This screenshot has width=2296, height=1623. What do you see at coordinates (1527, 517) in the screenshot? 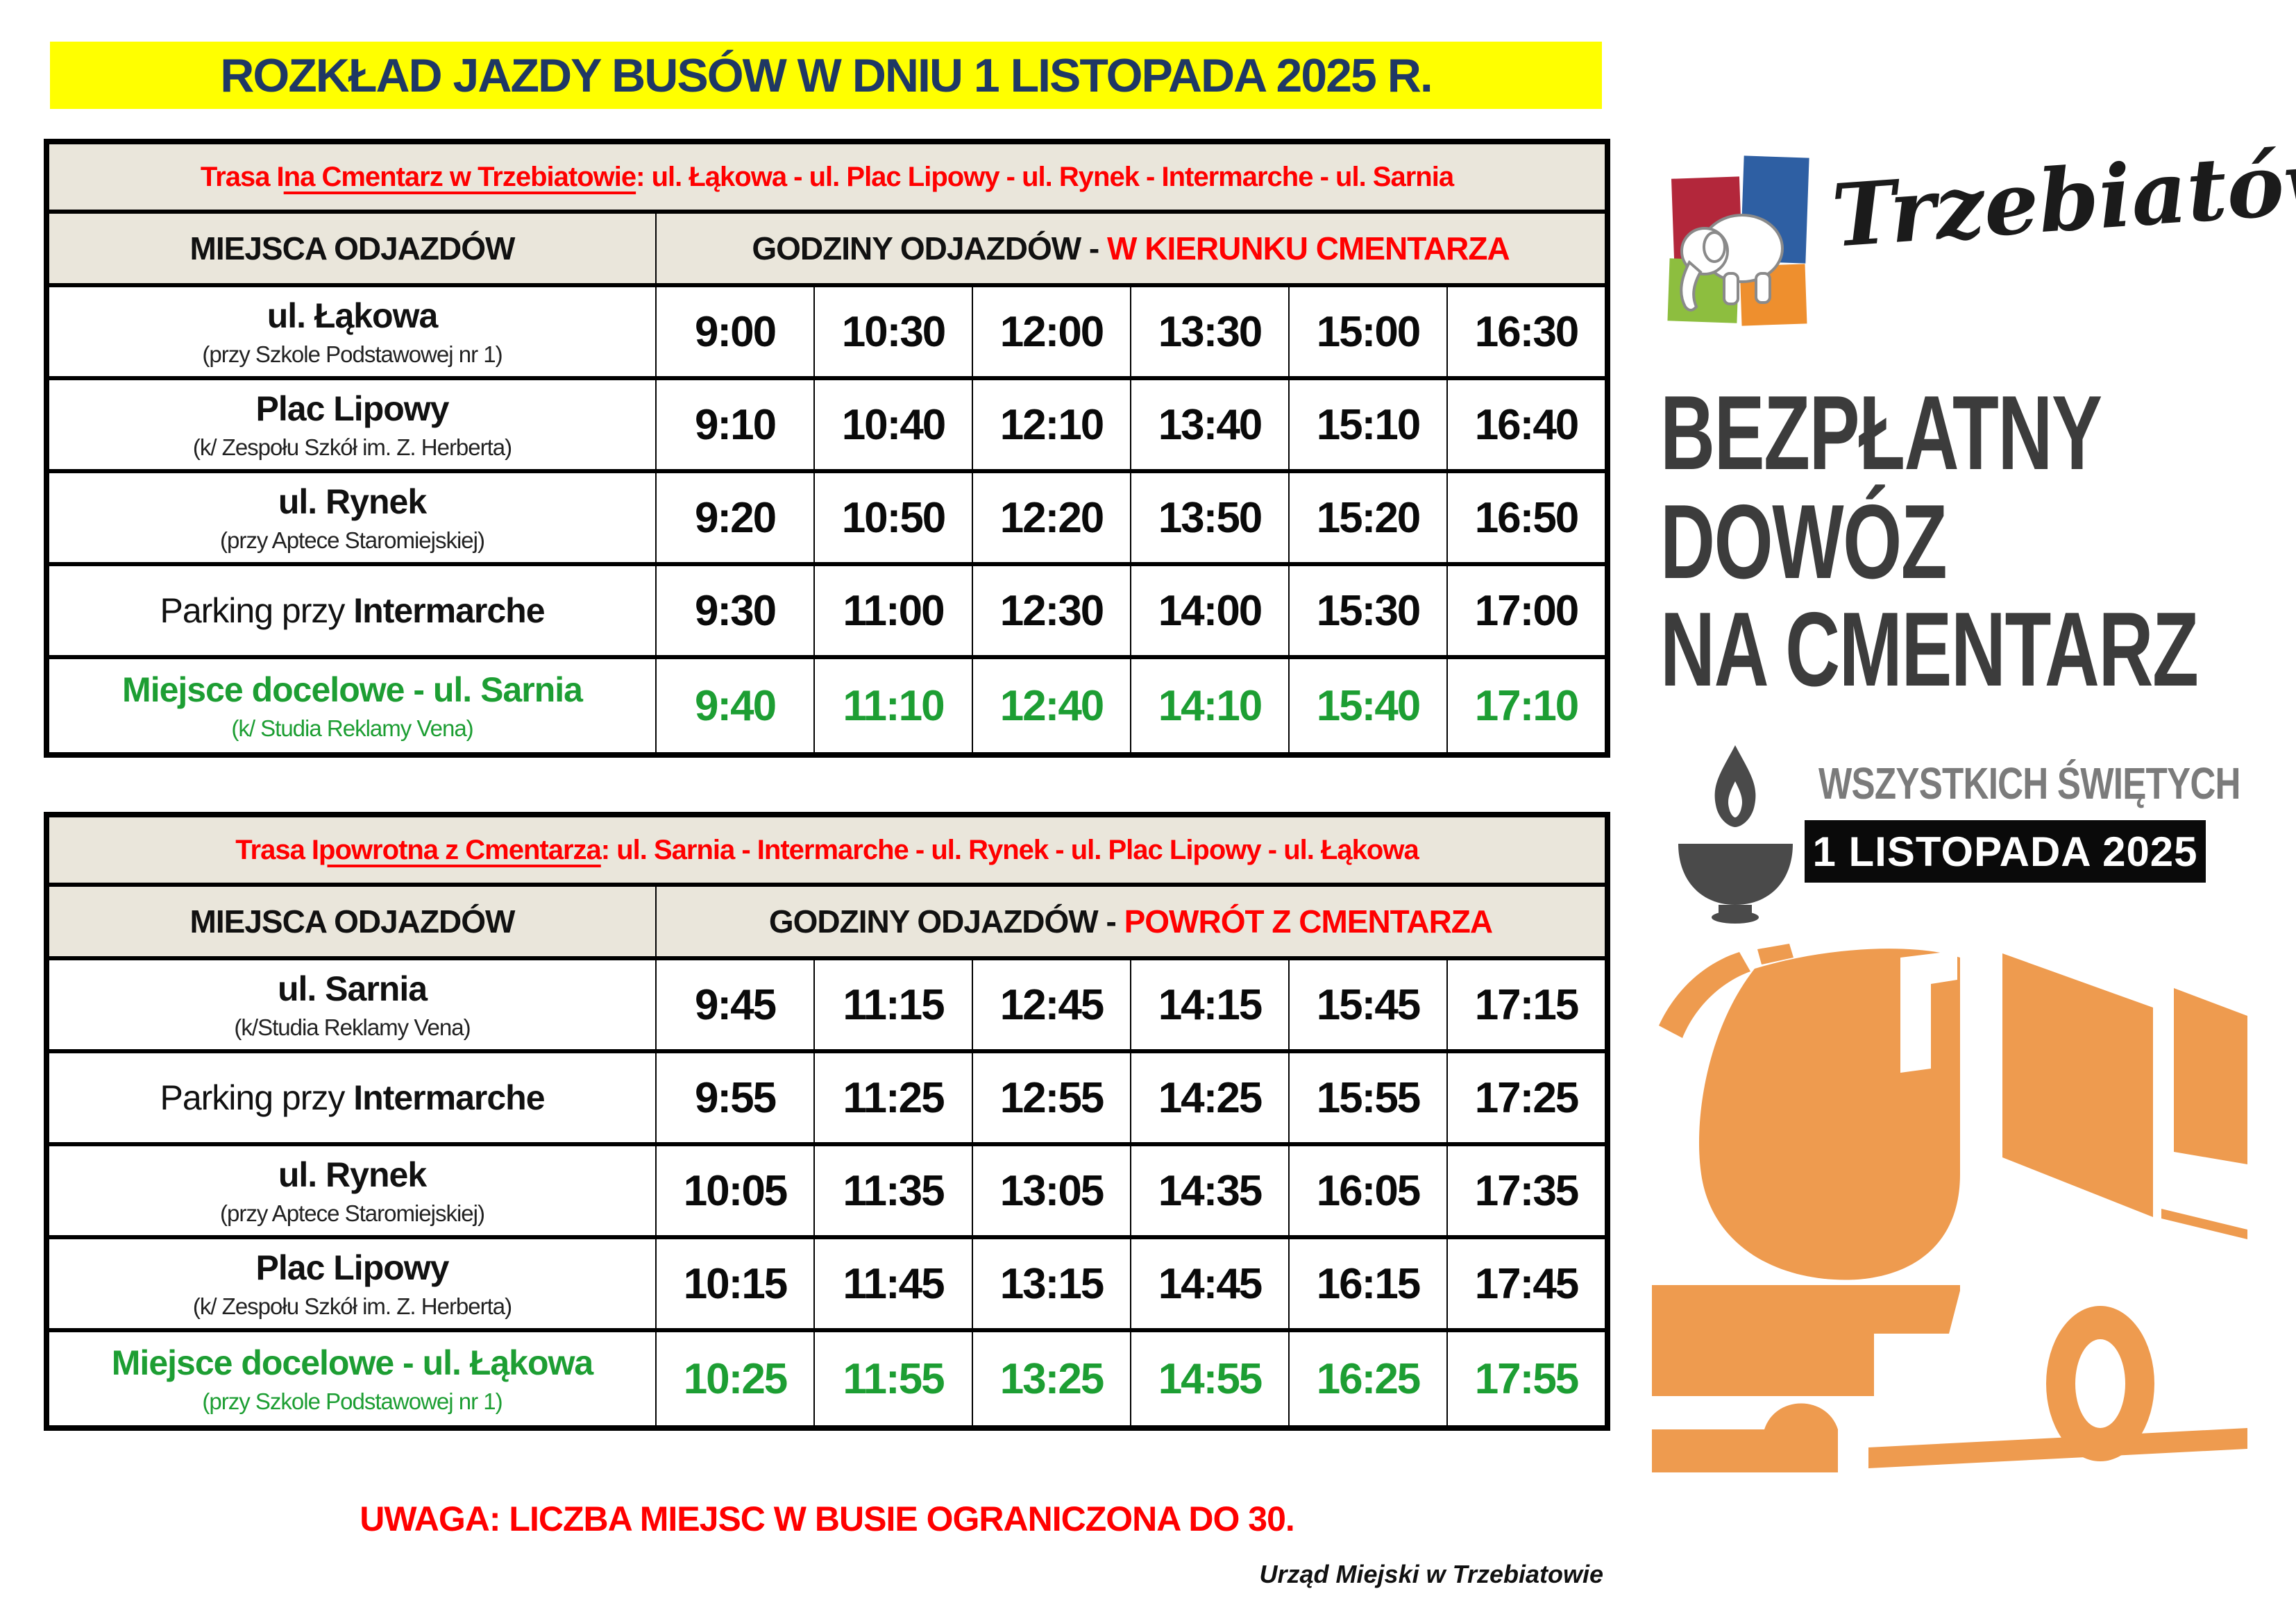
I see `time-cell: 16:50` at bounding box center [1527, 517].